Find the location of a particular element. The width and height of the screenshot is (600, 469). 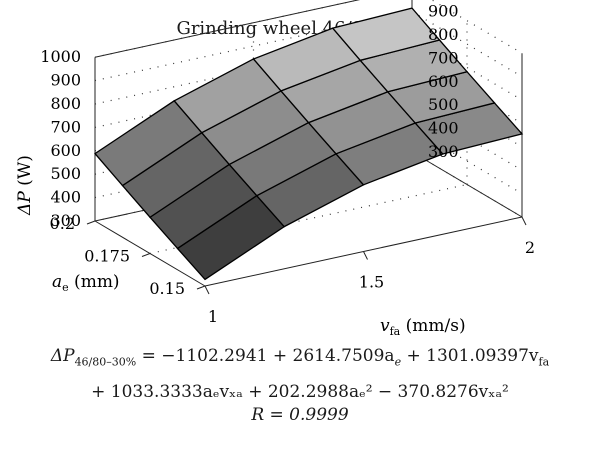

z-tick-right-900: 900 is located at coordinates (443, 11).